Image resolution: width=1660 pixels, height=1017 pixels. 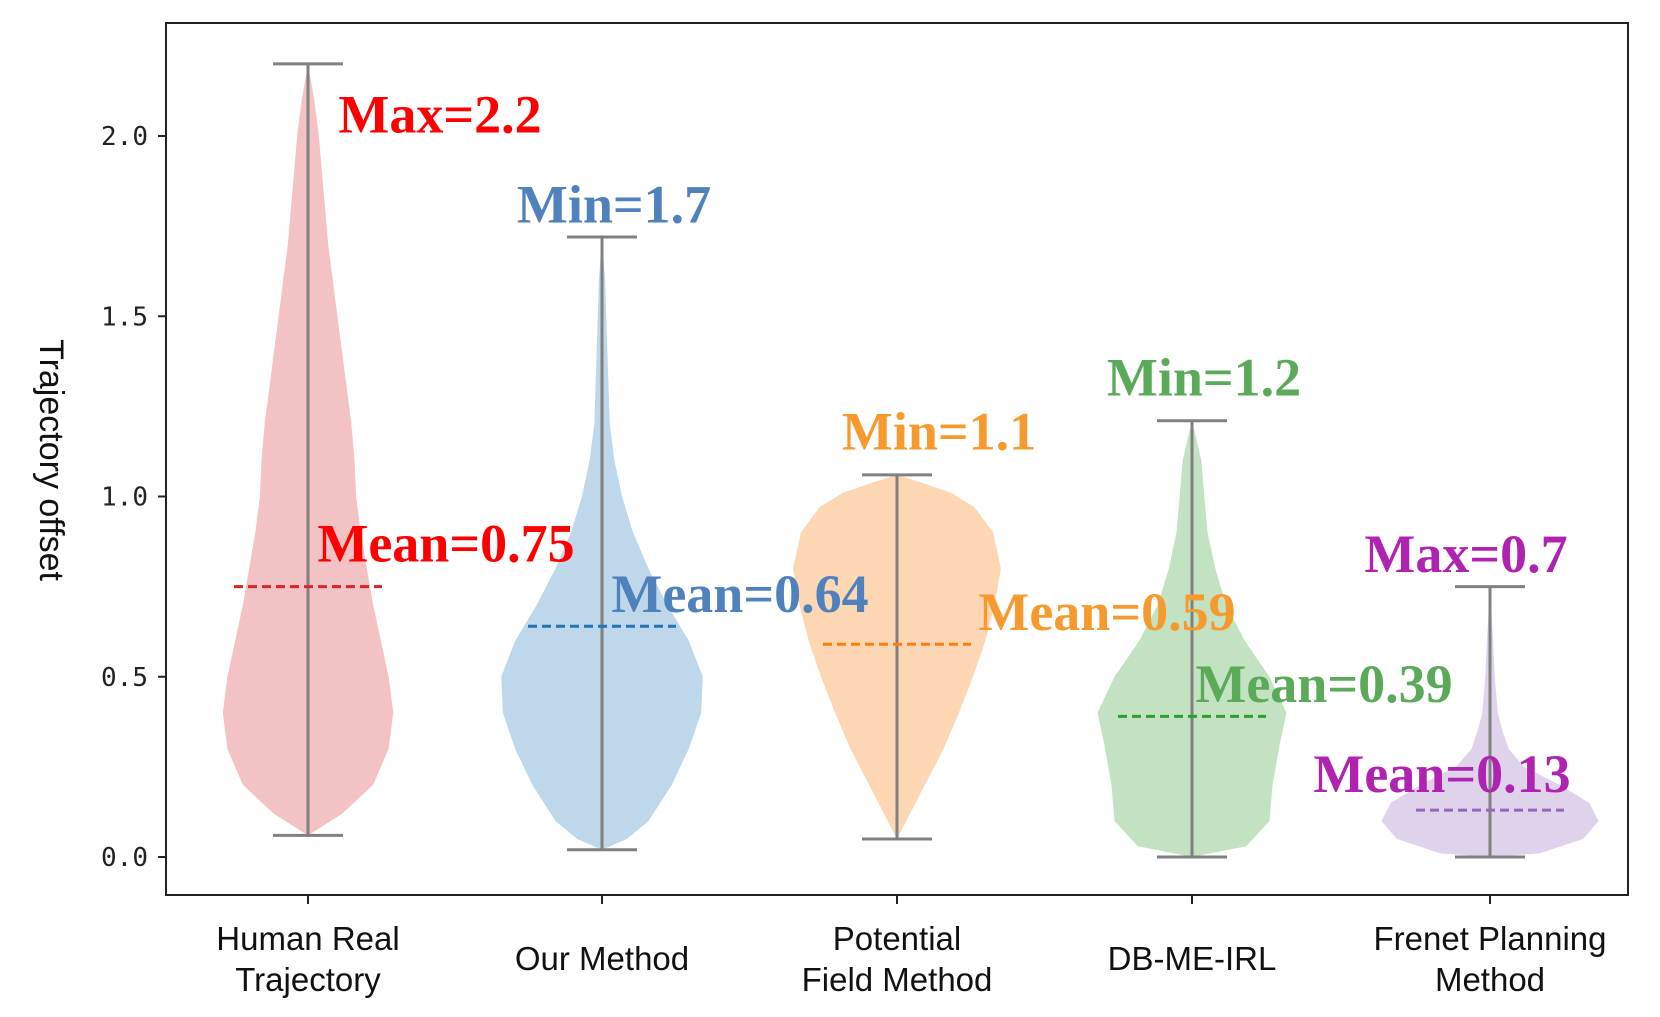 What do you see at coordinates (308, 979) in the screenshot?
I see `x-category-label-0-1: Trajectory` at bounding box center [308, 979].